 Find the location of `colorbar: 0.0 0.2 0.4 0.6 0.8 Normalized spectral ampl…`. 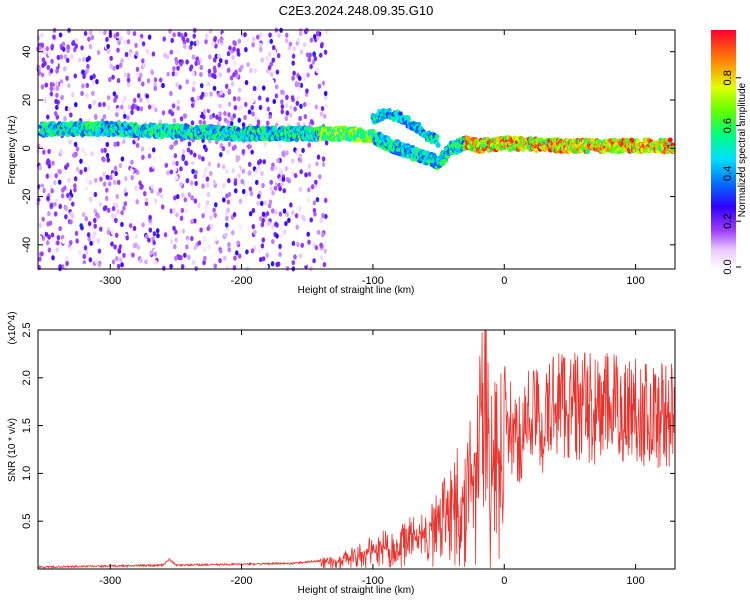

colorbar: 0.0 0.2 0.4 0.6 0.8 Normalized spectral ampl… is located at coordinates (729, 152).